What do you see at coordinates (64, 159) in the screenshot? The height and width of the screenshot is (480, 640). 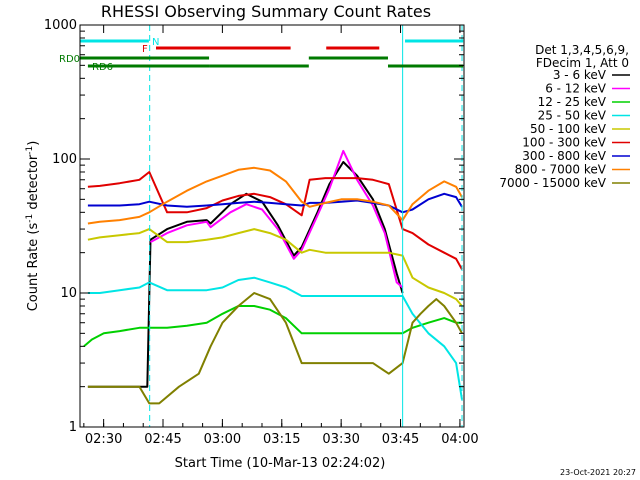 I see `y-tick-label-100: 100` at bounding box center [64, 159].